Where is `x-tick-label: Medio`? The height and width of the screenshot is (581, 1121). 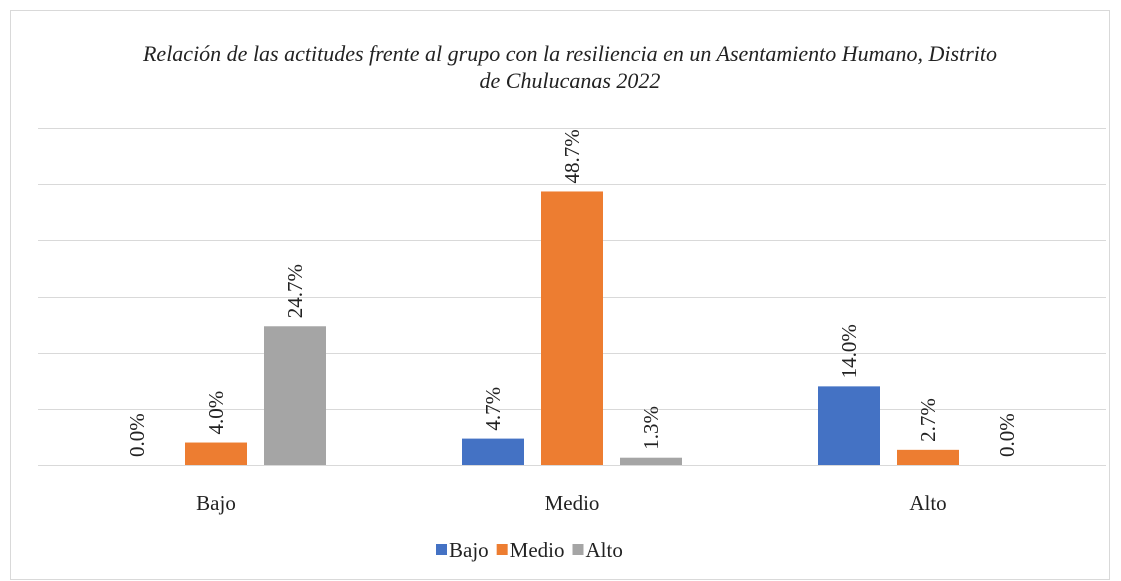
x-tick-label: Medio is located at coordinates (572, 503).